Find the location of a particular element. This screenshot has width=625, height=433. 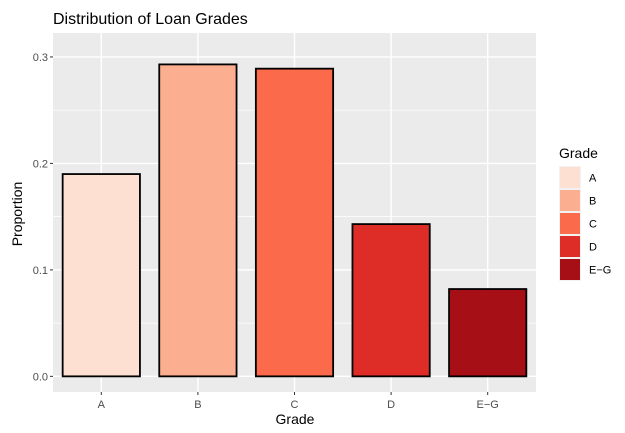

y-tick-label: 0.0 is located at coordinates (40, 377).